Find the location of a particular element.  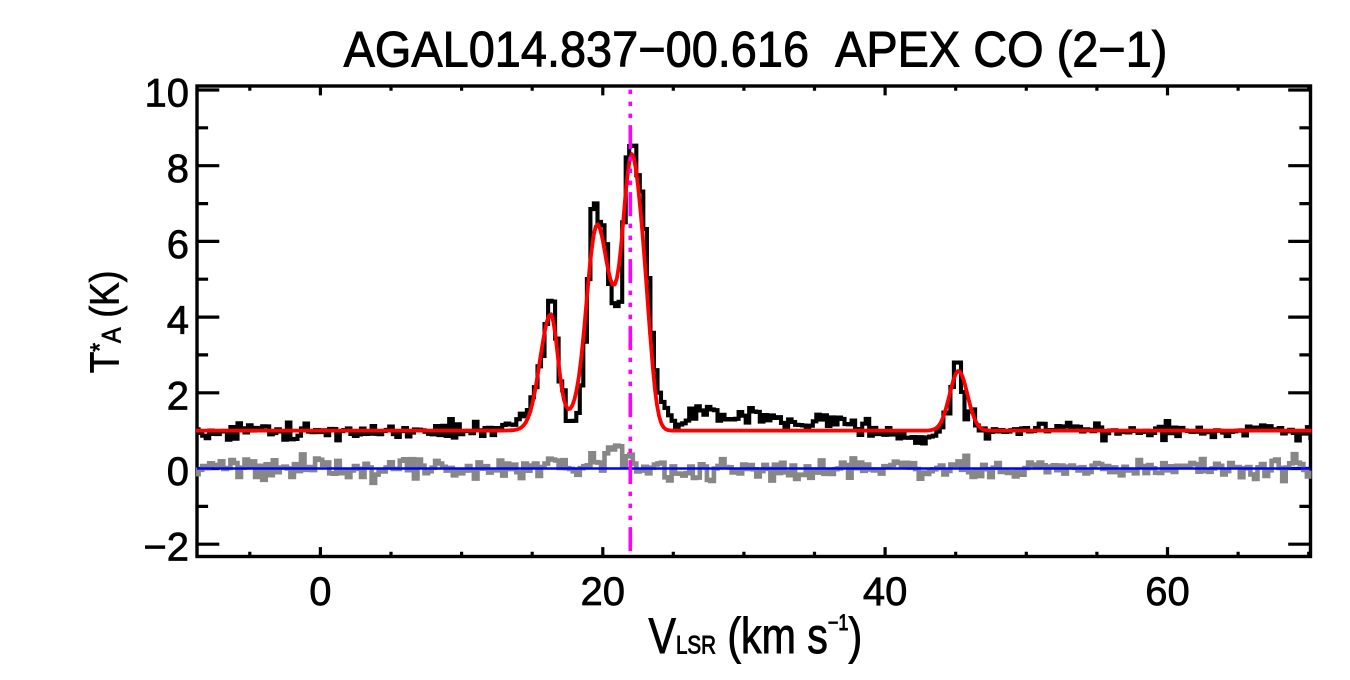

svg-text: −2 is located at coordinates (166, 548).